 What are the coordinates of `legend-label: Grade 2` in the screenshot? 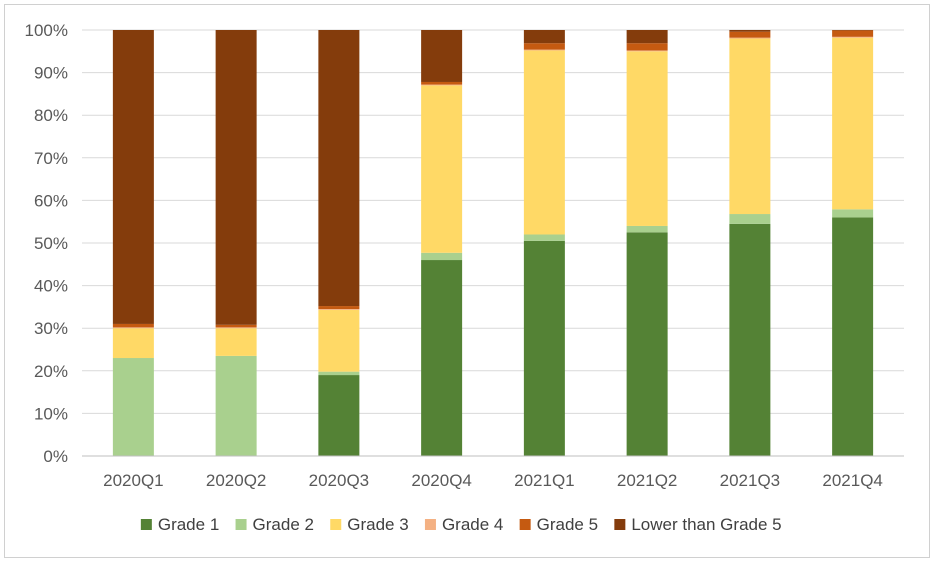 It's located at (283, 524).